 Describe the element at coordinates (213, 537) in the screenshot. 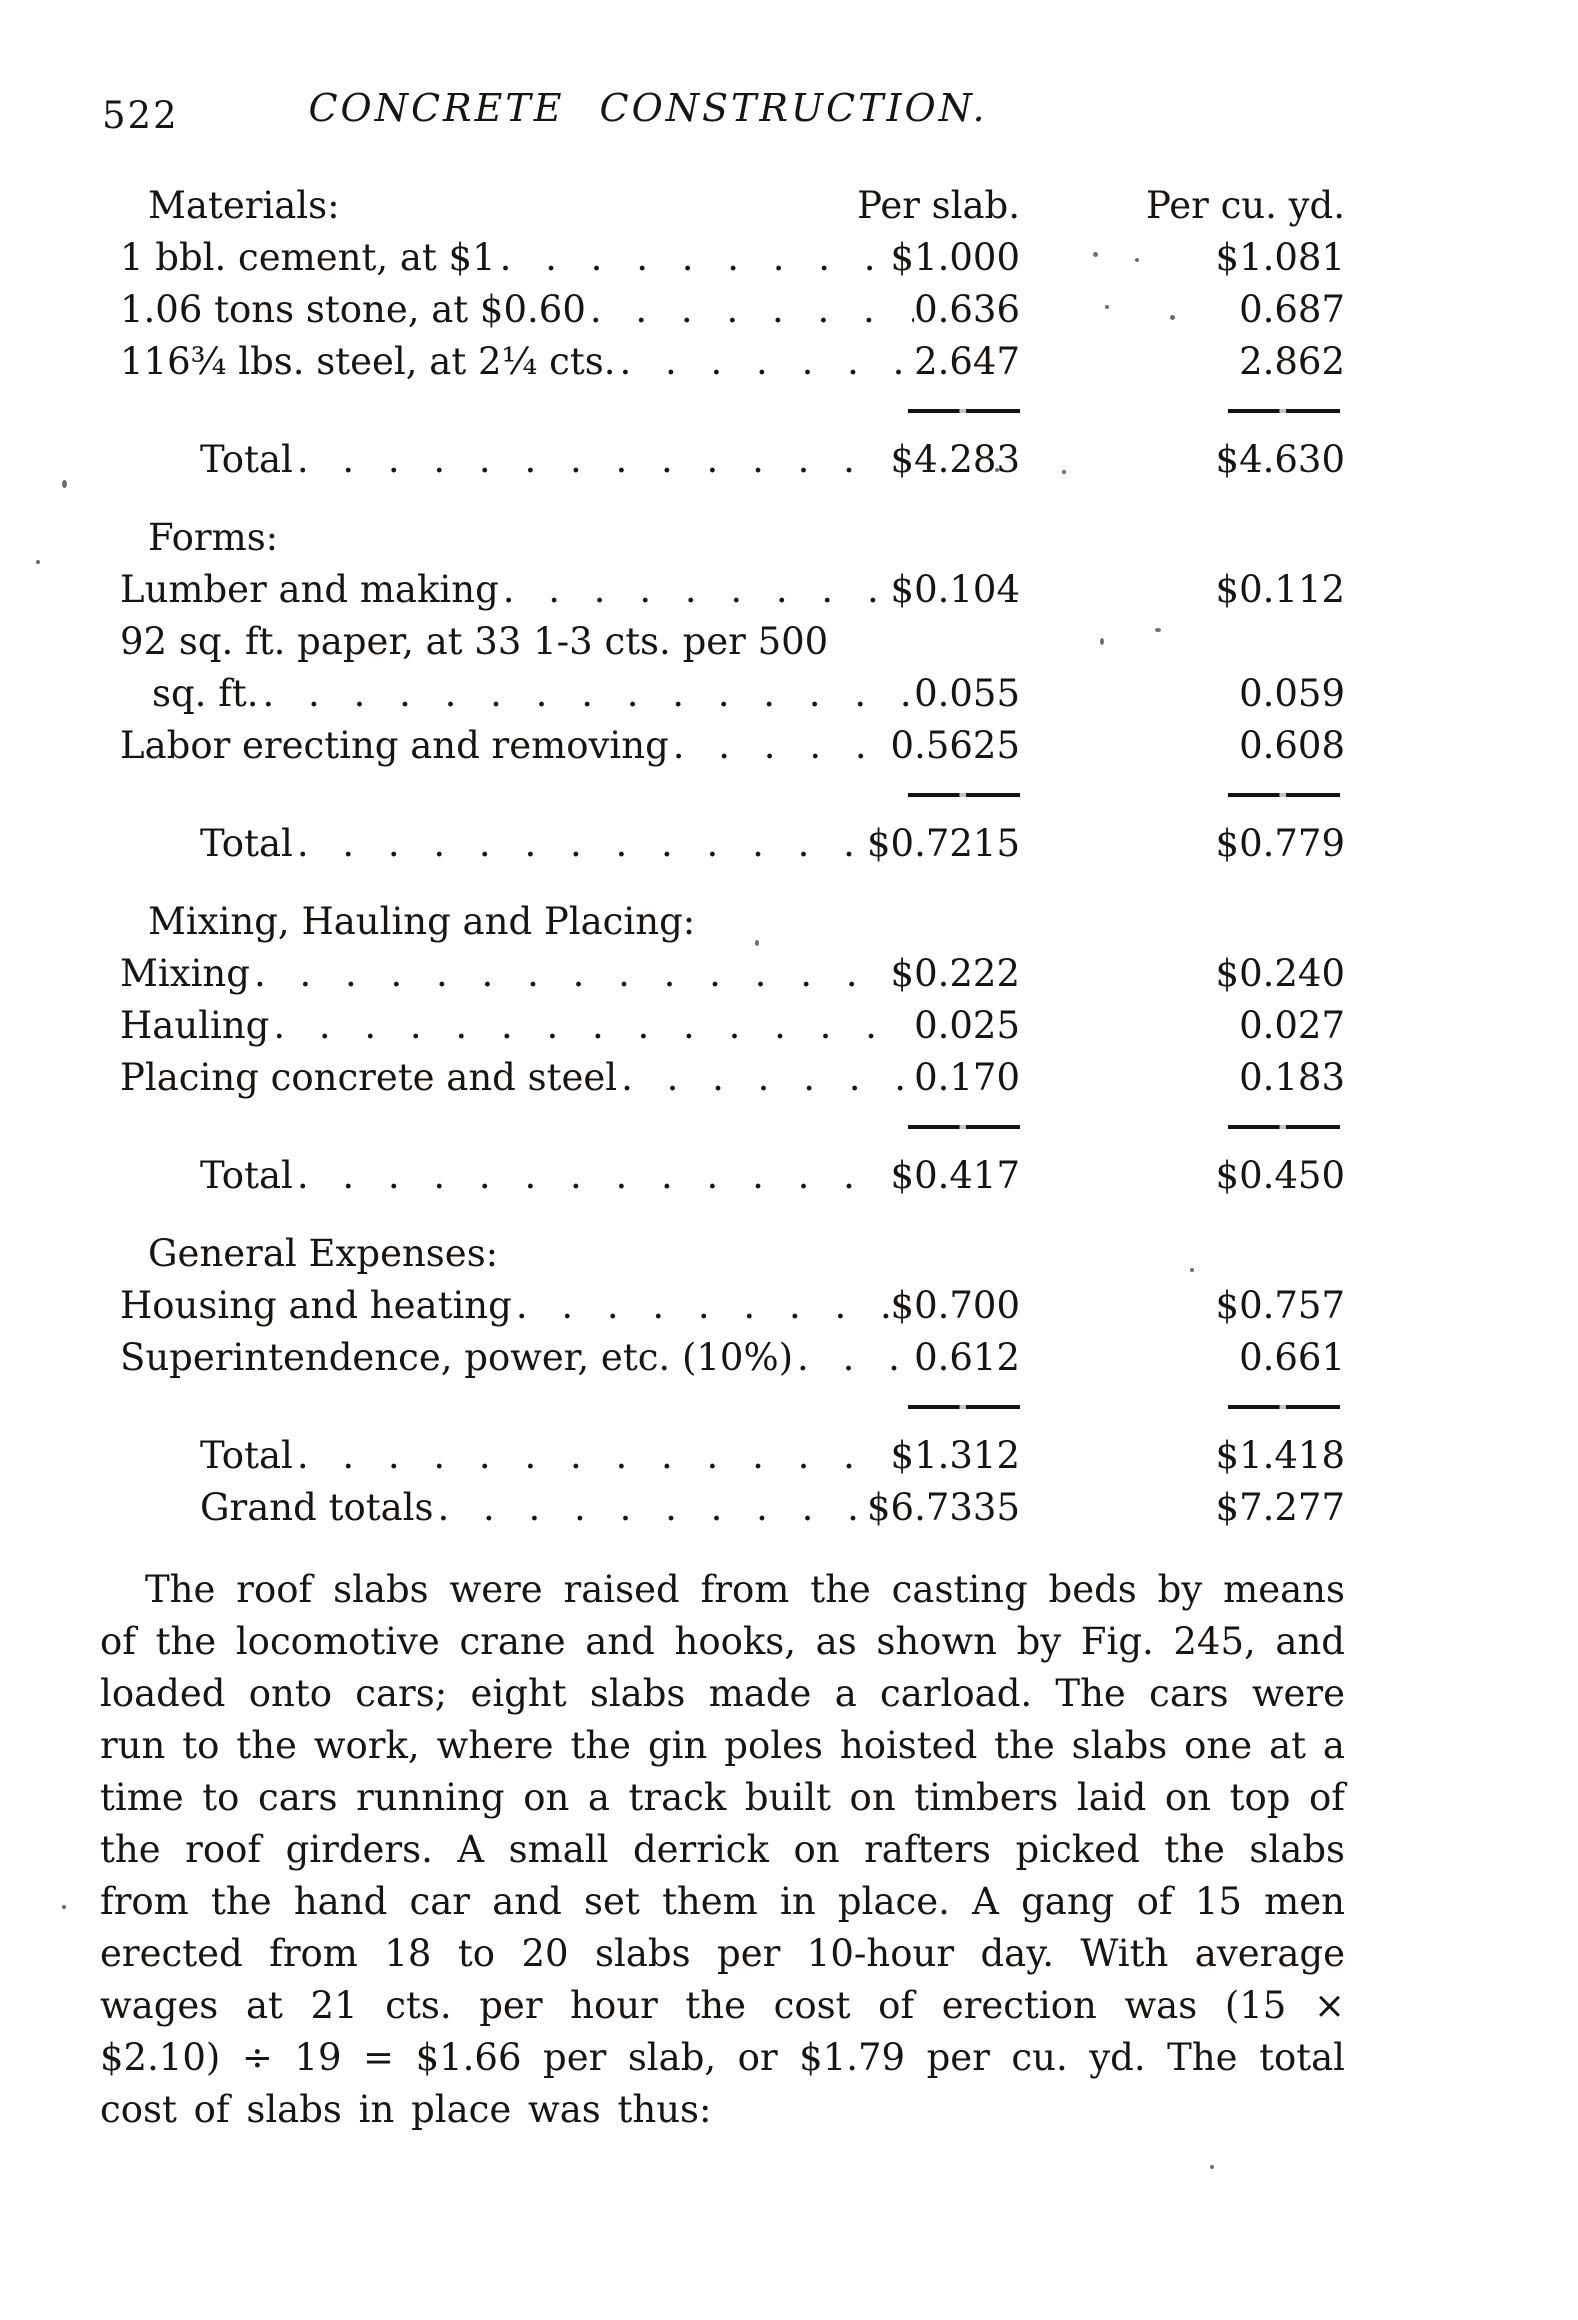

I see `section-heading-forms: Forms:` at that location.